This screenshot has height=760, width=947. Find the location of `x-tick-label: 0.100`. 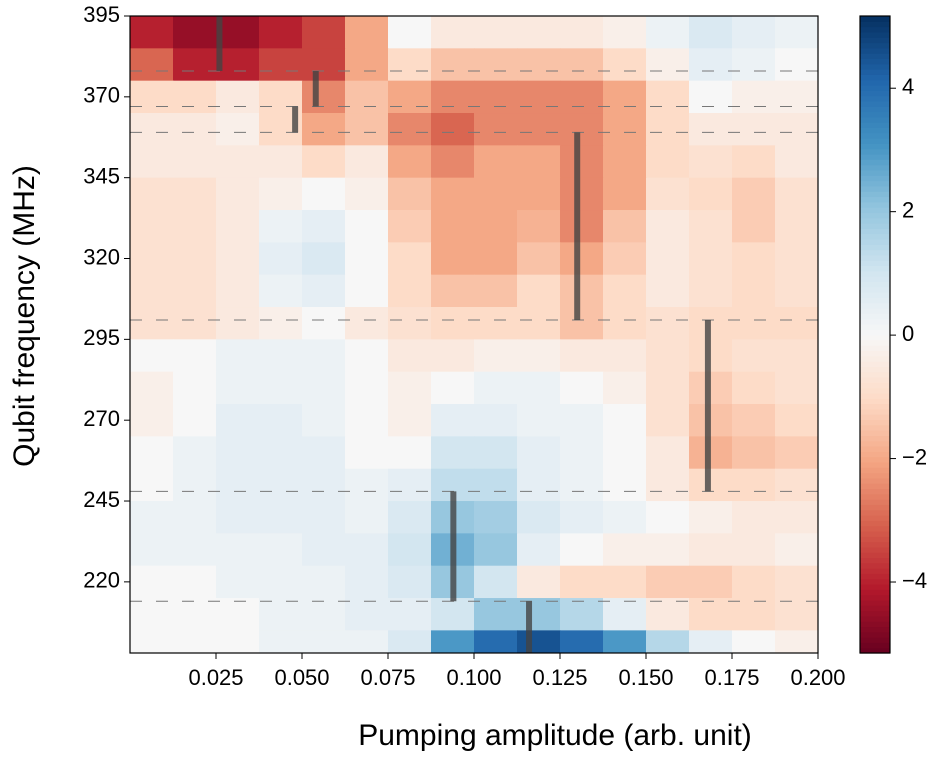

x-tick-label: 0.100 is located at coordinates (473, 677).